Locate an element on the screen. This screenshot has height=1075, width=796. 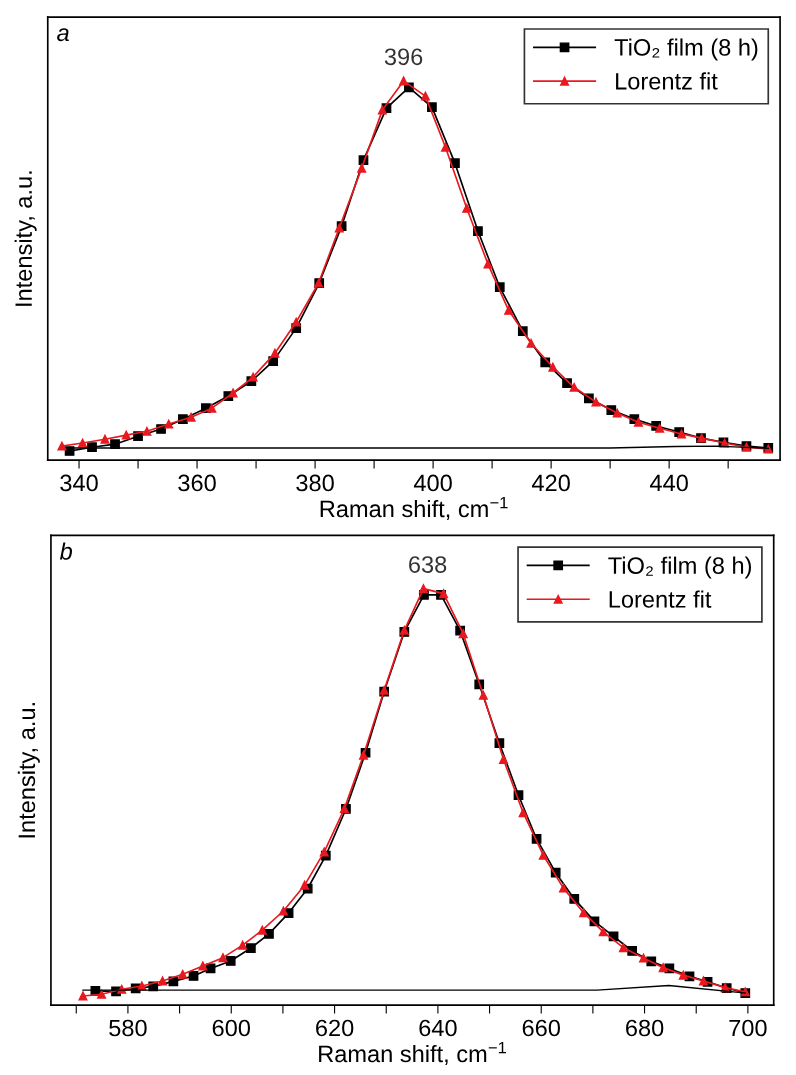
annotation: 638 is located at coordinates (428, 564).